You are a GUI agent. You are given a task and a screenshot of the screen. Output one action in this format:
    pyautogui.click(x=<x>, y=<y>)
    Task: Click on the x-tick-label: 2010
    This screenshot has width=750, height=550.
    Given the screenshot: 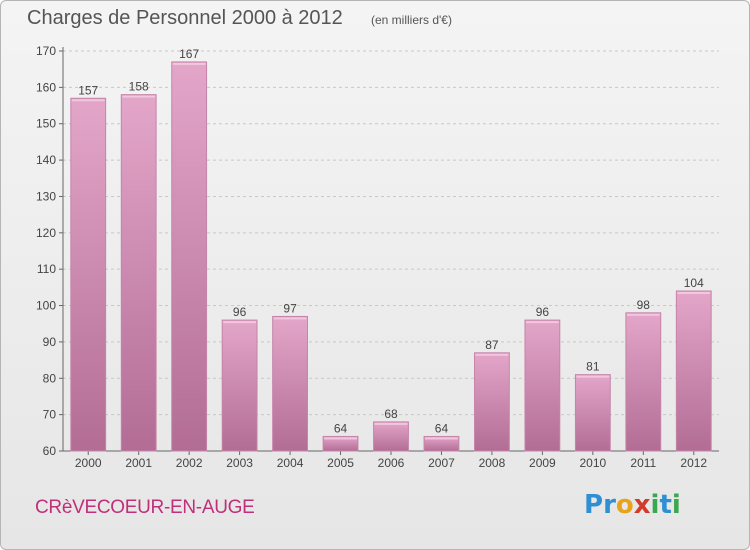 What is the action you would take?
    pyautogui.click(x=592, y=463)
    